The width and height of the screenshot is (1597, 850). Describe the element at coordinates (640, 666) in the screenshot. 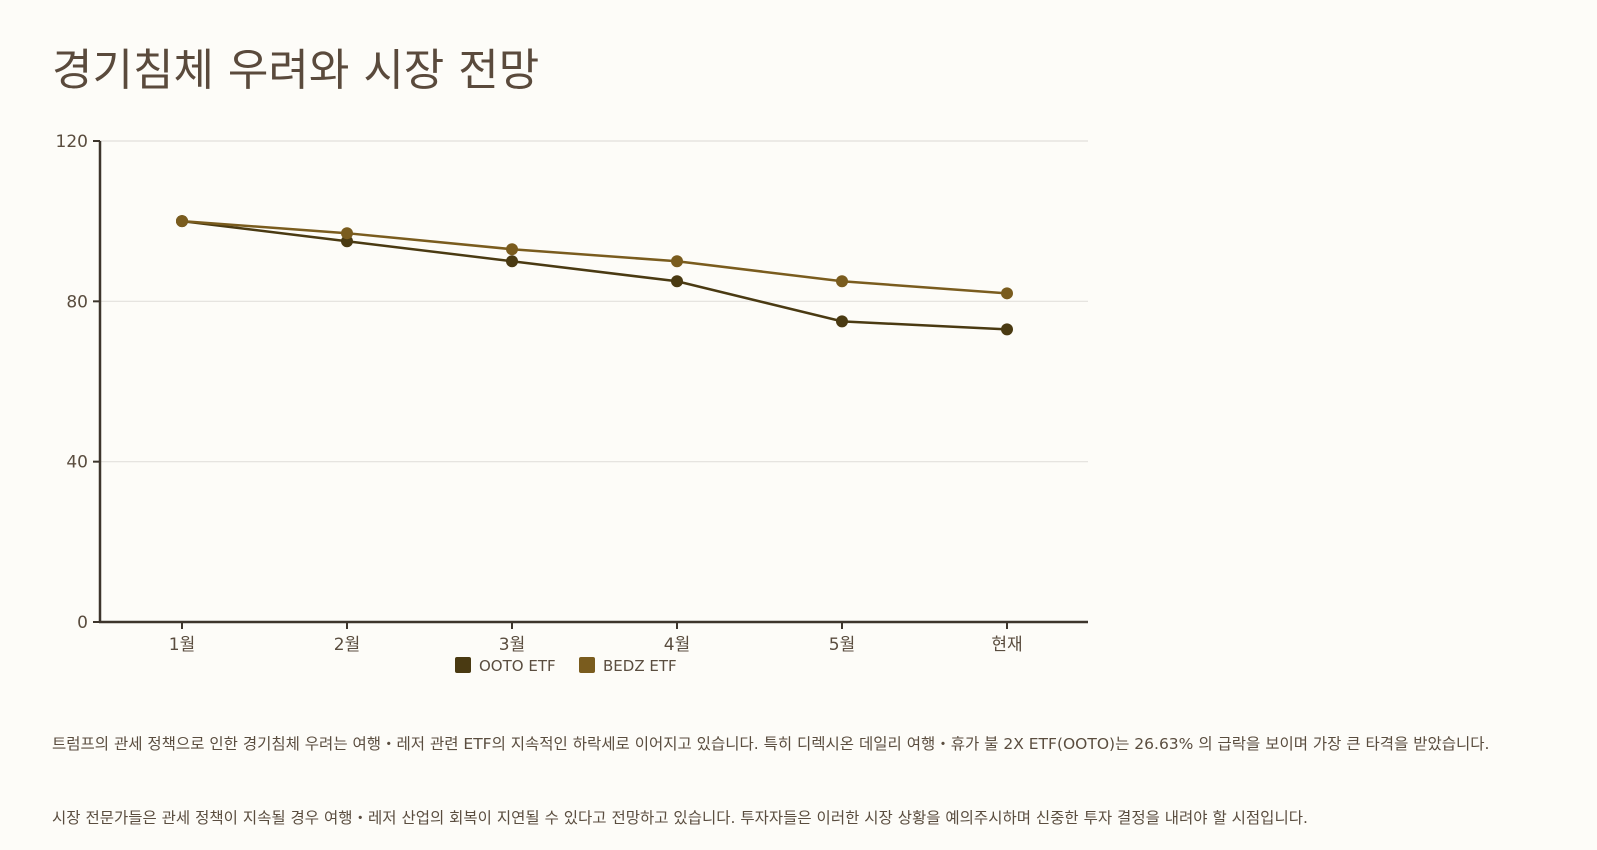

I see `legend-label-2: BEDZ ETF` at that location.